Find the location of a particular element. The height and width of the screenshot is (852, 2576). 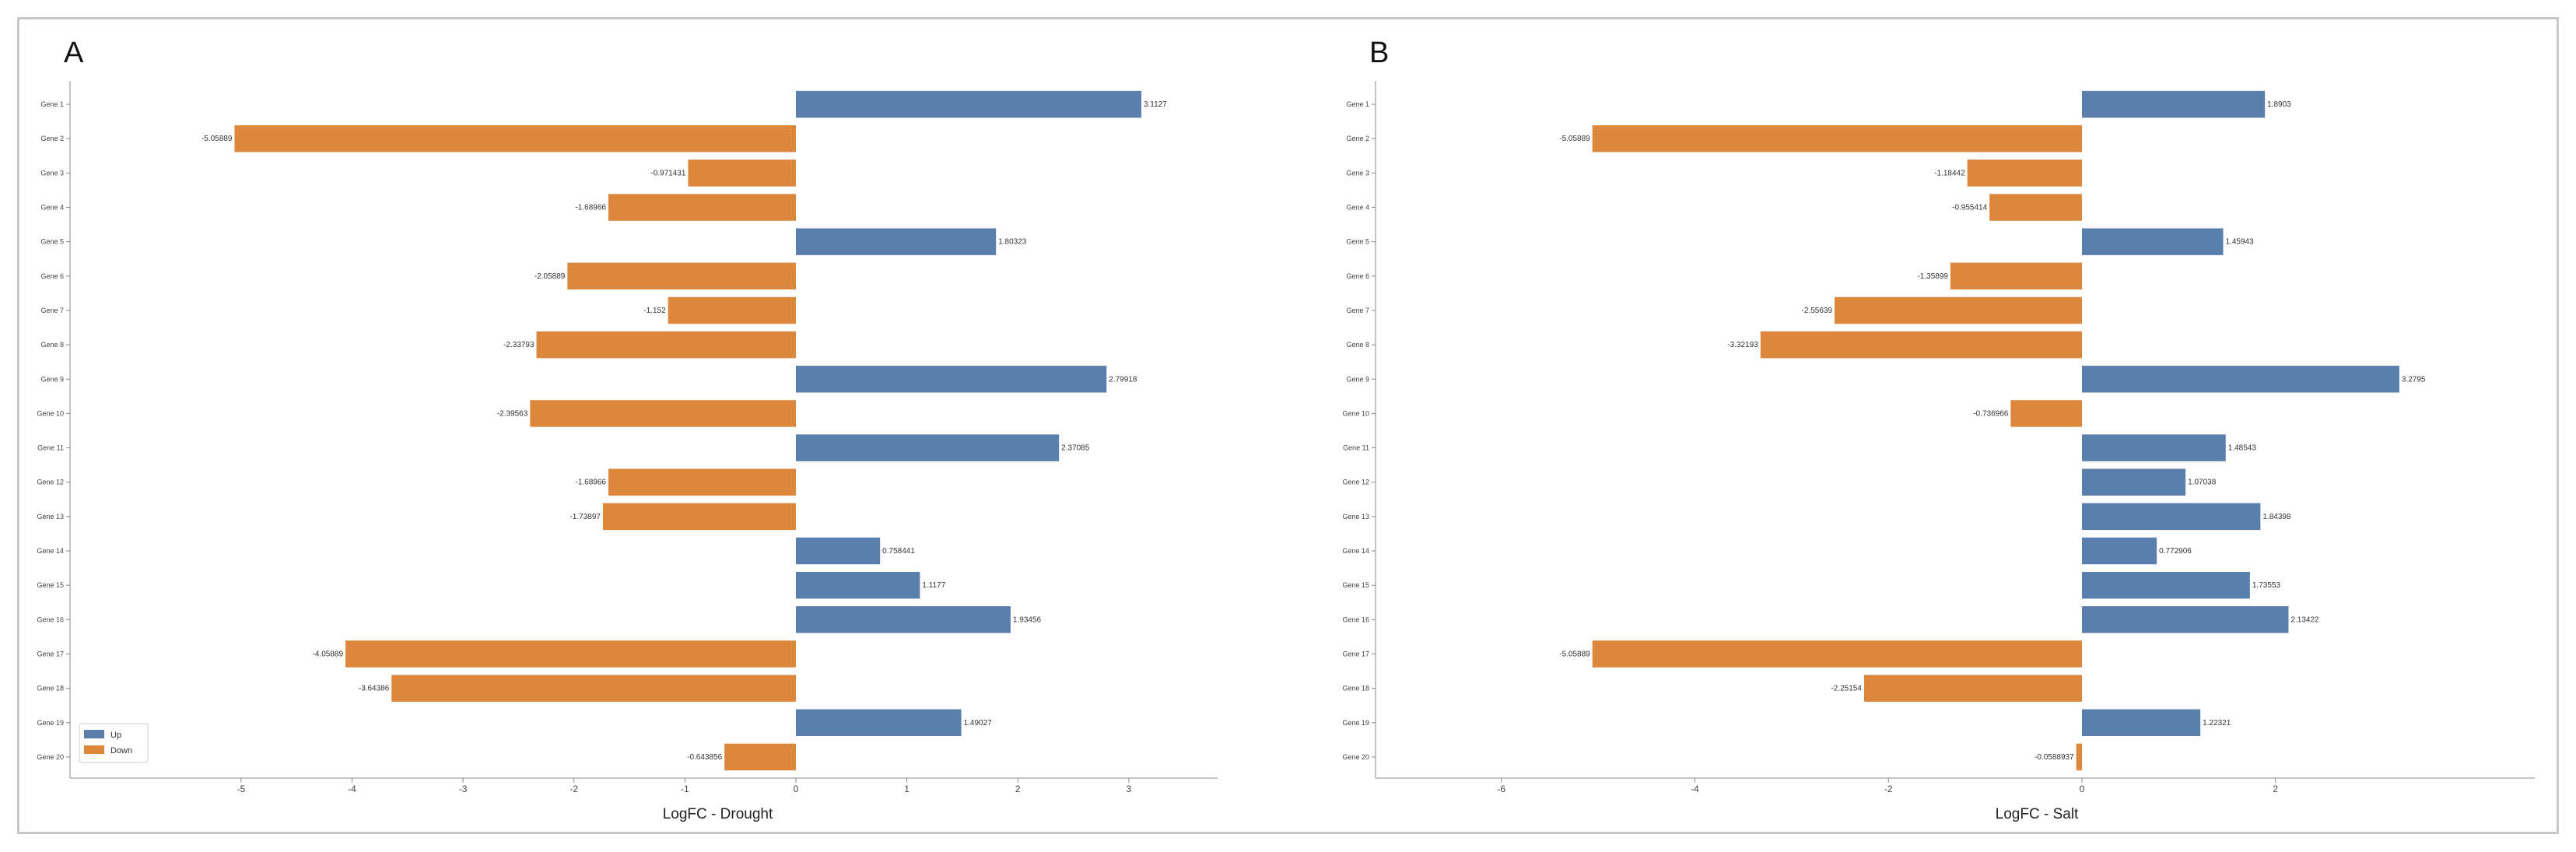

value-label-b-18: -2.25154 is located at coordinates (1847, 689).